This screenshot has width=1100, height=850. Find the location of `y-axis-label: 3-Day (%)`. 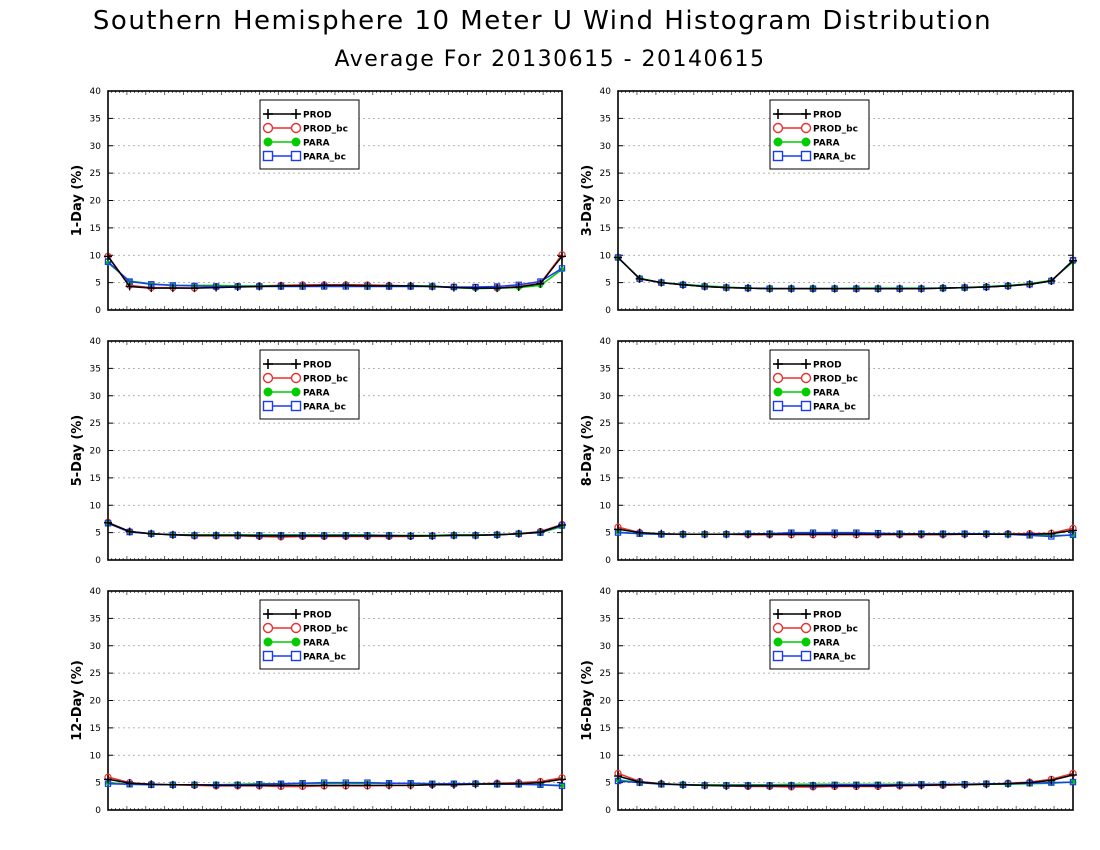

y-axis-label: 3-Day (%) is located at coordinates (587, 201).